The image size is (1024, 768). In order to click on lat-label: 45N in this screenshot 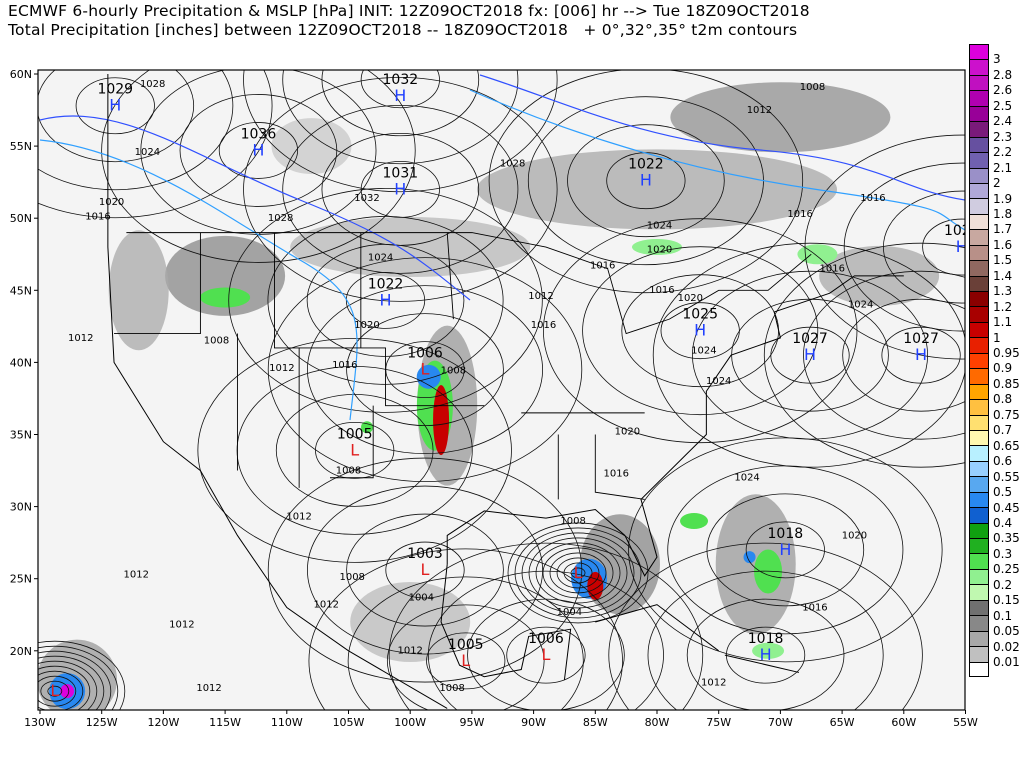, I will do `click(21, 290)`.